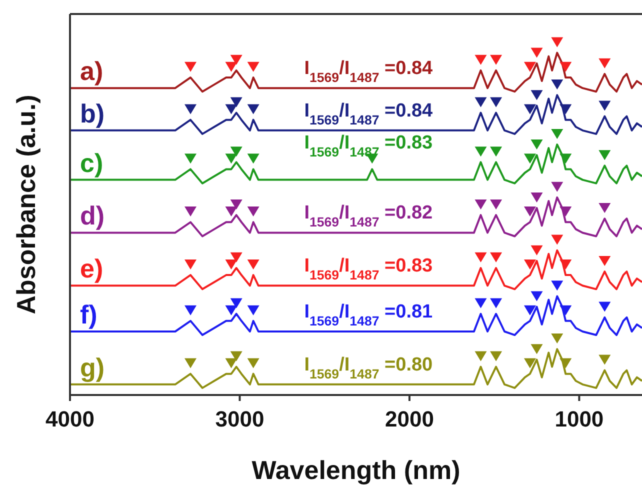 This screenshot has width=642, height=493. Describe the element at coordinates (368, 367) in the screenshot. I see `annotation: I$_{1569}$/I$_{1487}$ =0.80` at that location.